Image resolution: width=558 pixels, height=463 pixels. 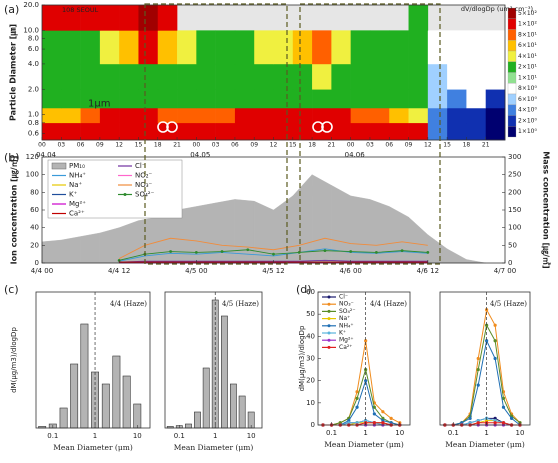 What do you see at coordinates (100, 145) in the screenshot?
I see `x-tick-label: 09` at bounding box center [100, 145].